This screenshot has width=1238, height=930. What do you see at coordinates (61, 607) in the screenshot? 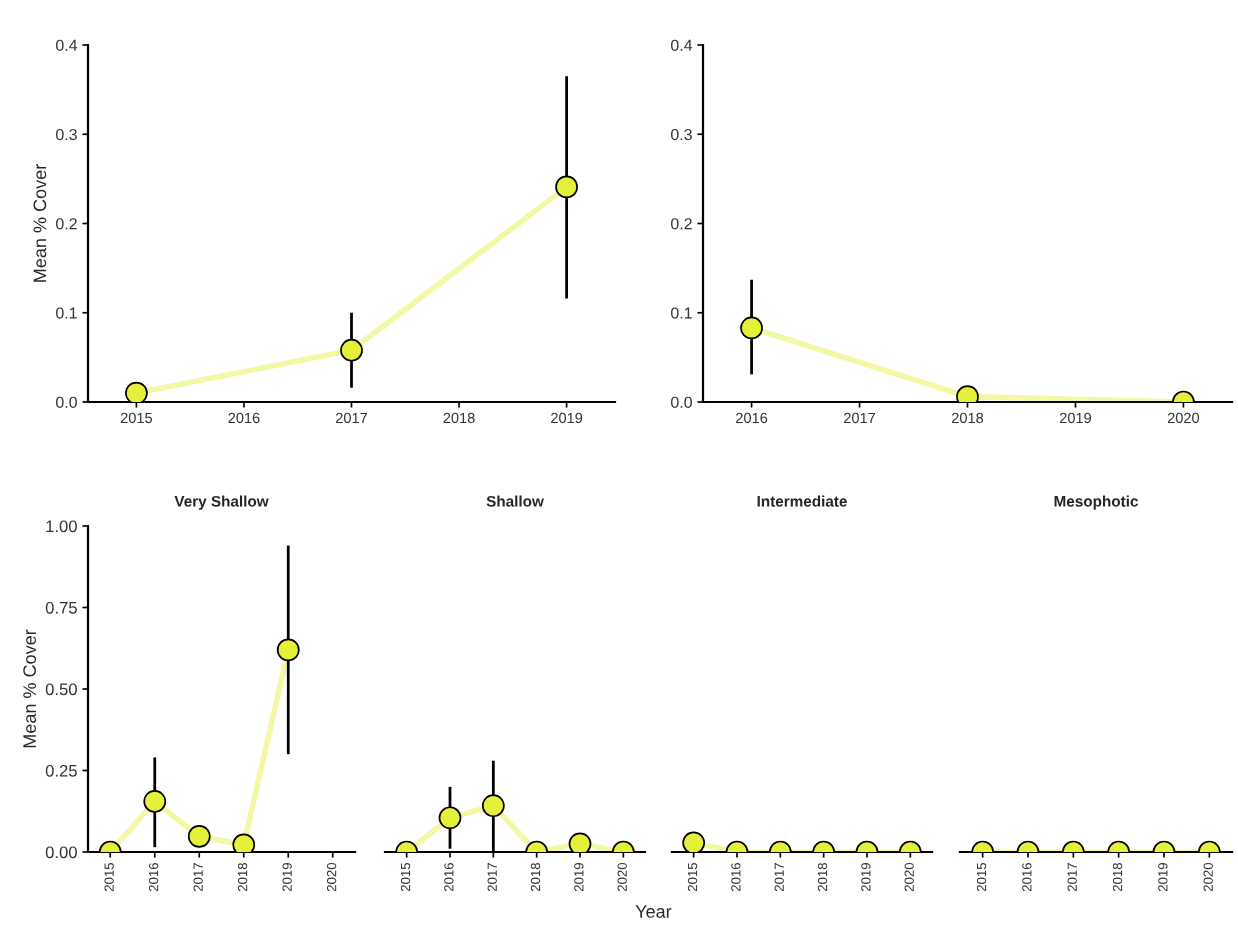
I see `y-tick-label: 0.75` at bounding box center [61, 607].